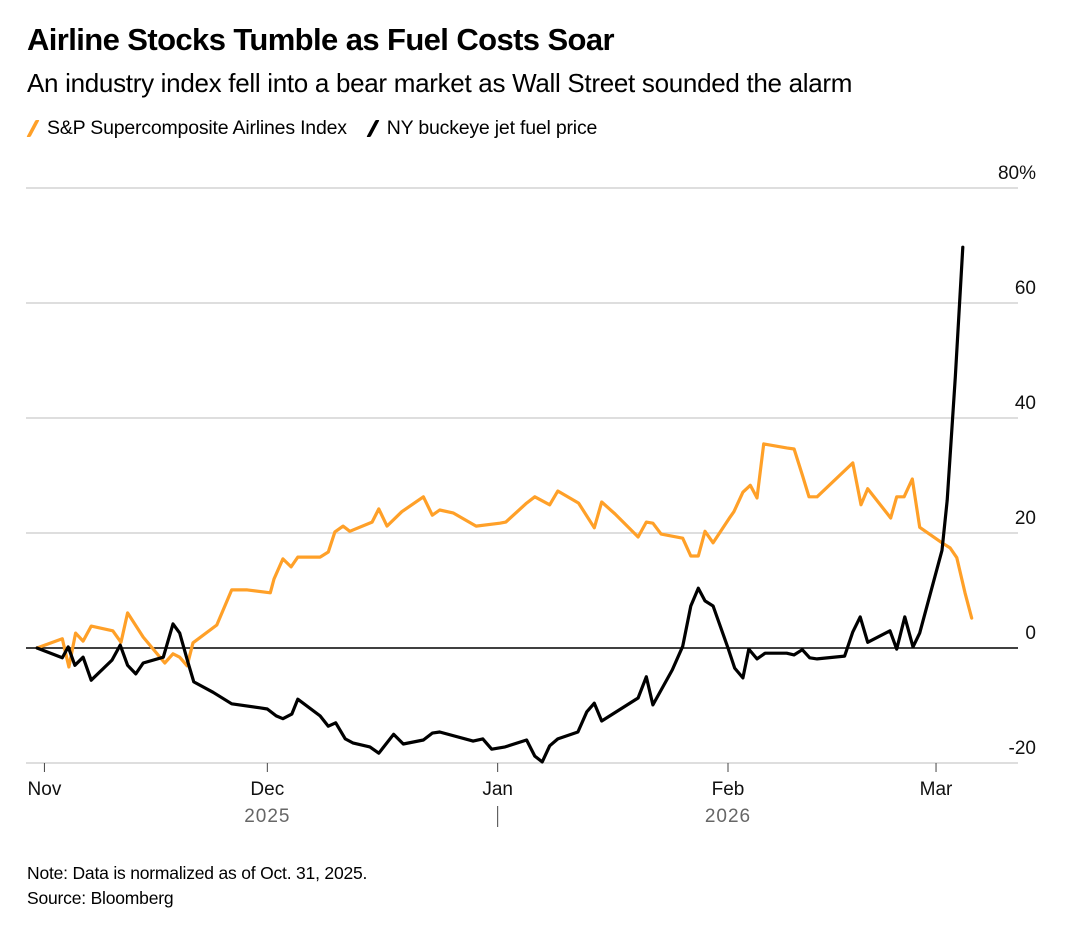 This screenshot has width=1080, height=930. What do you see at coordinates (1030, 633) in the screenshot?
I see `y-tick-label: 0` at bounding box center [1030, 633].